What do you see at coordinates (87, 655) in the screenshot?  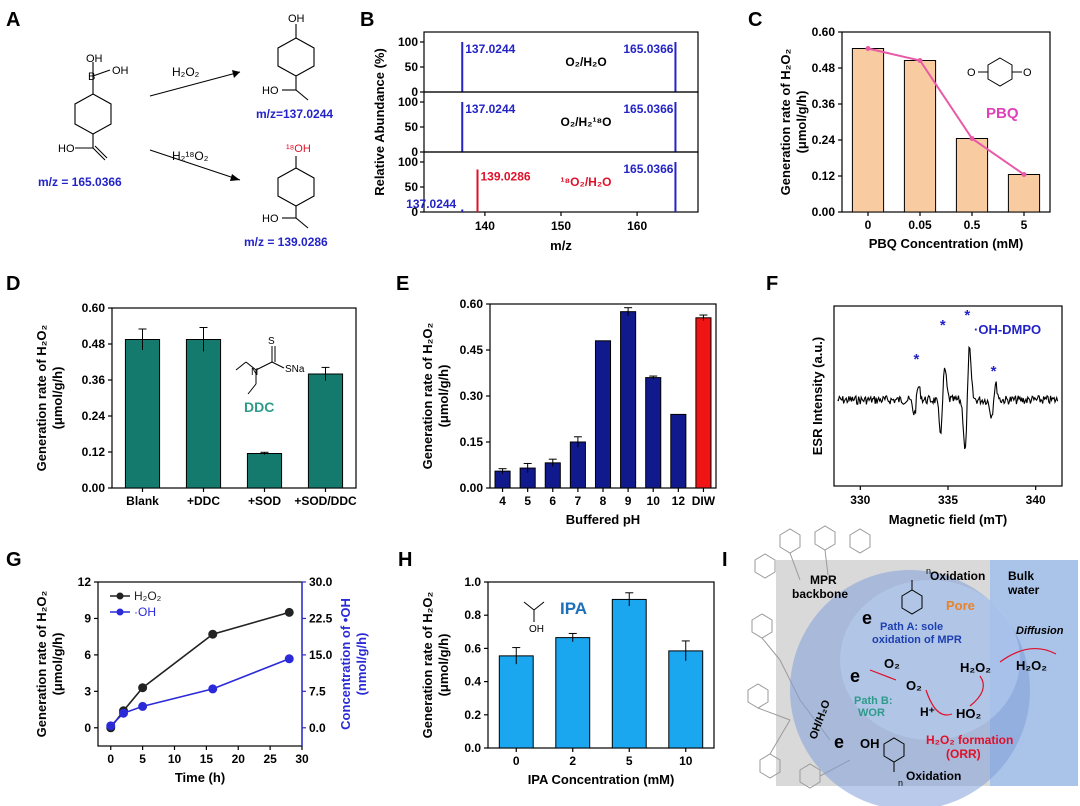 I see `y-tick-label: 6` at bounding box center [87, 655].